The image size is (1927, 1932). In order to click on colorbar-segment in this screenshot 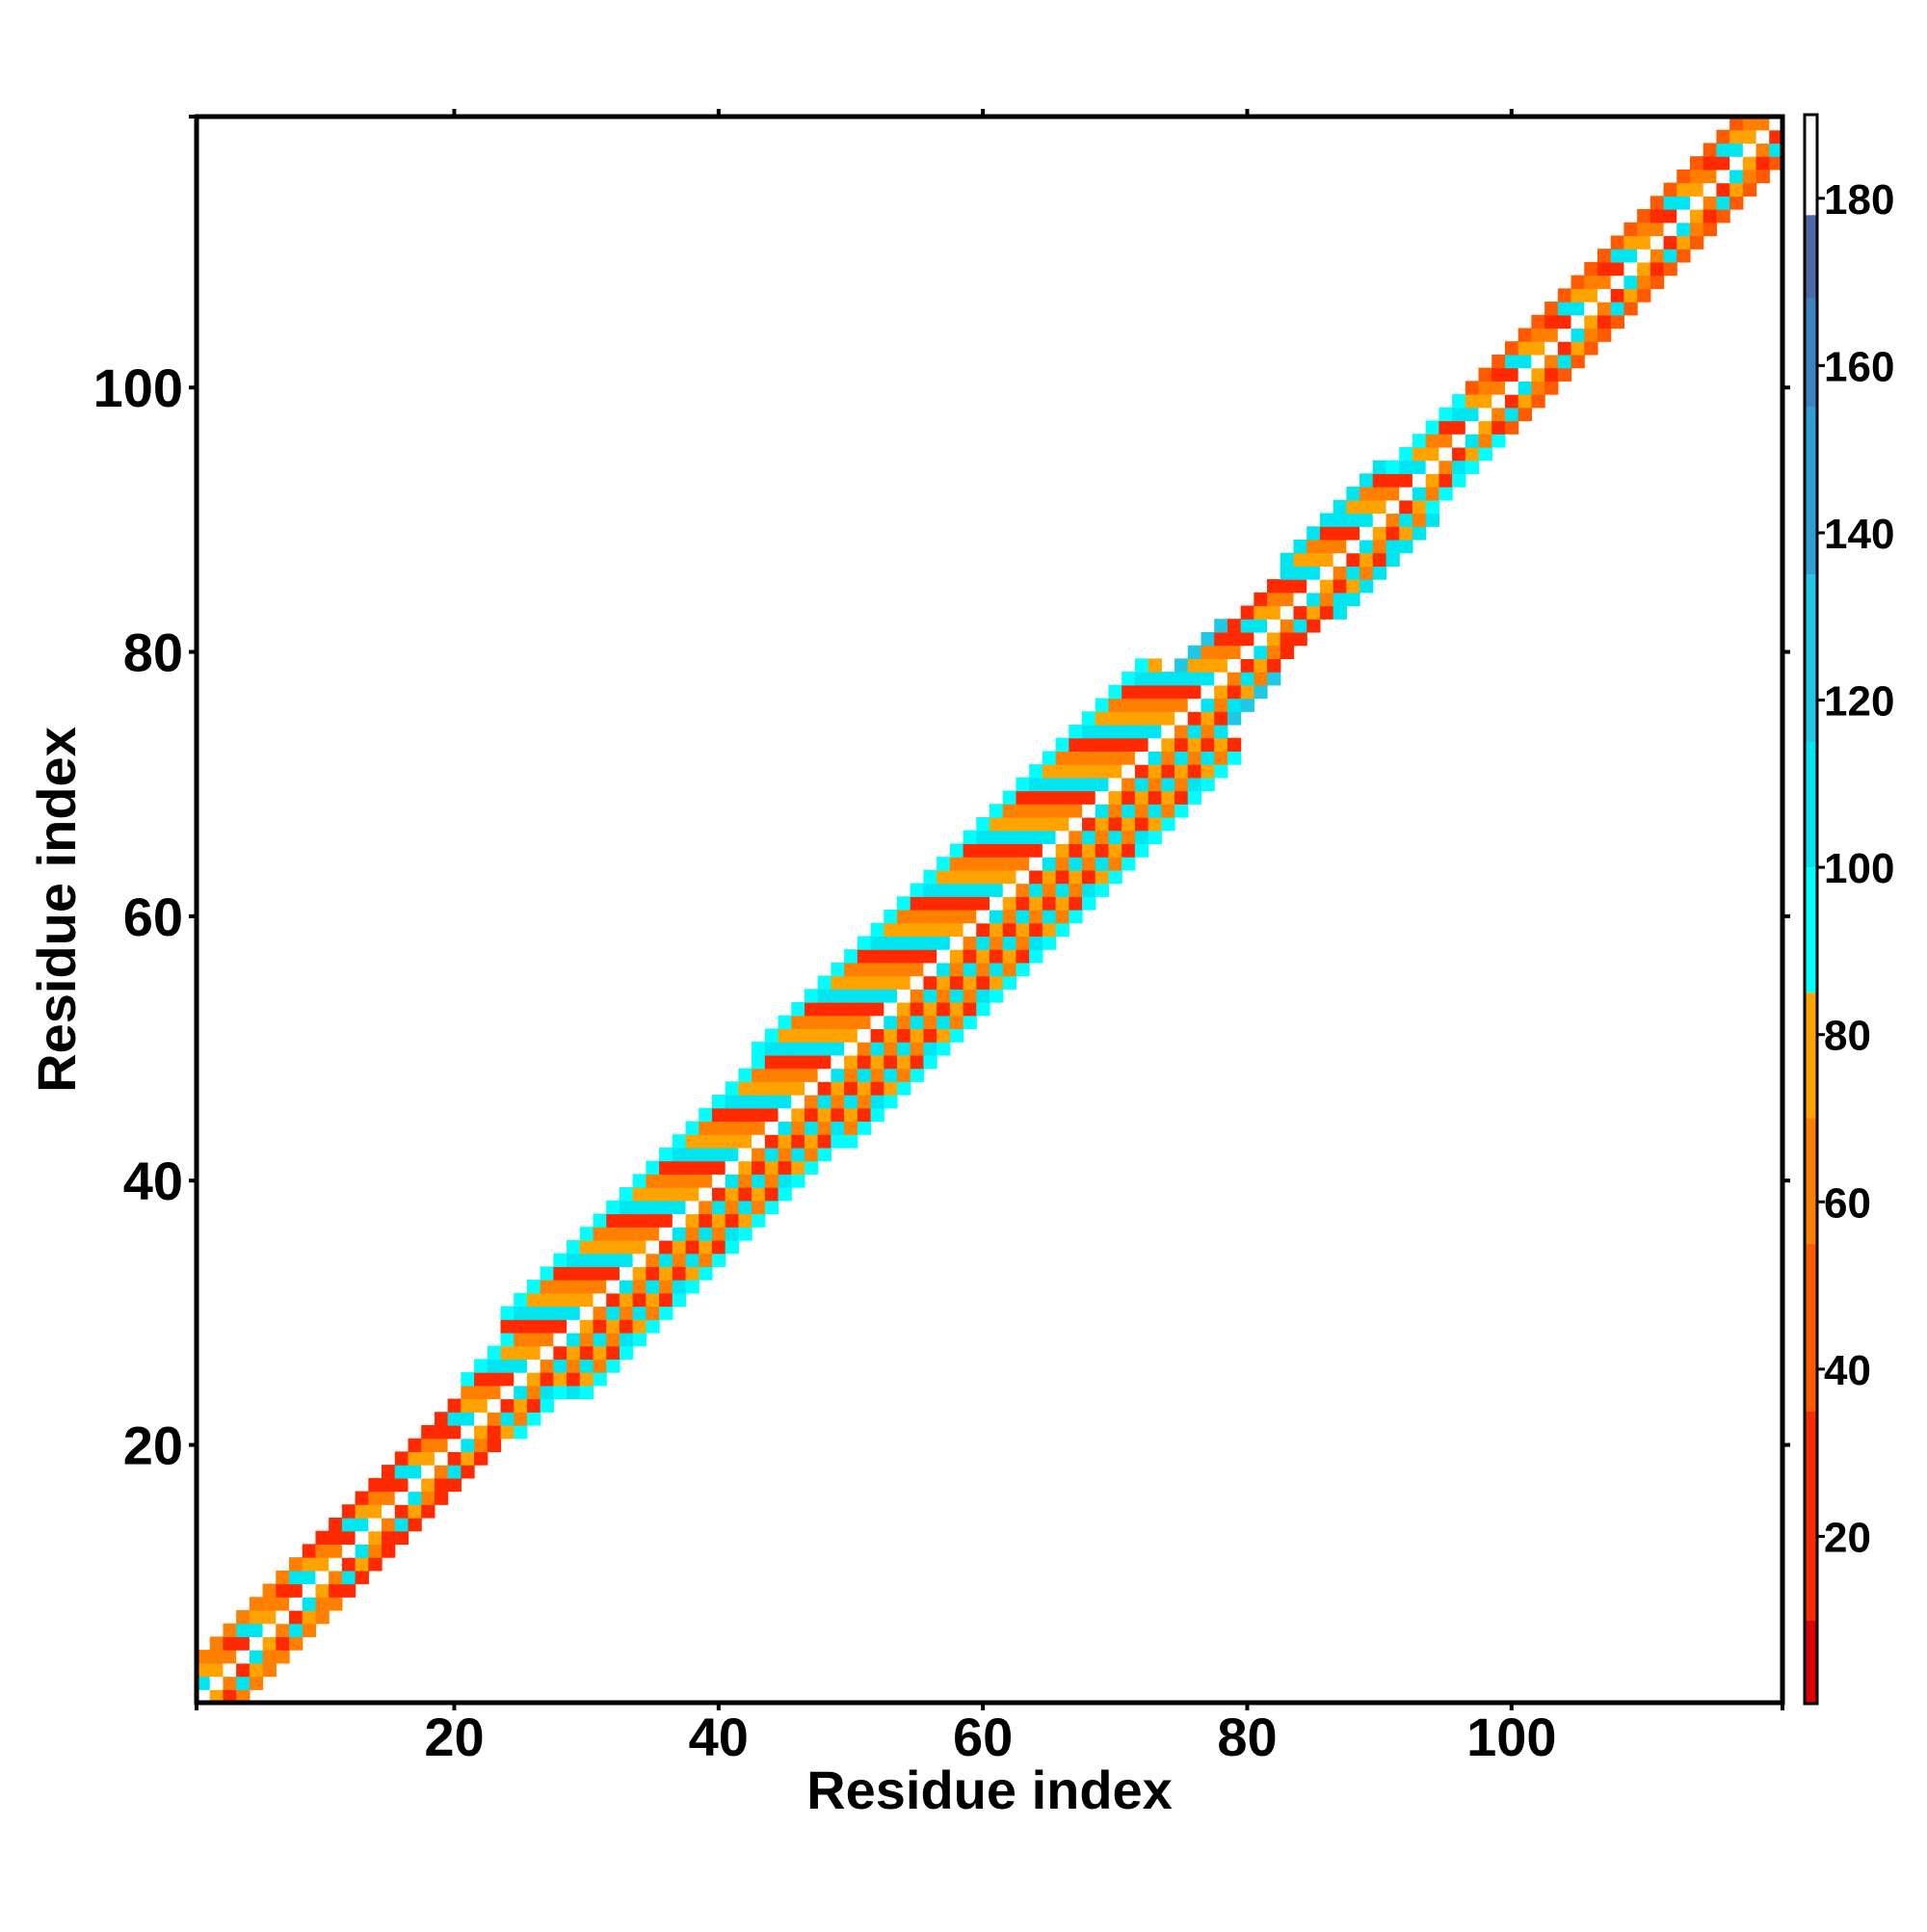, I will do `click(1811, 165)`.